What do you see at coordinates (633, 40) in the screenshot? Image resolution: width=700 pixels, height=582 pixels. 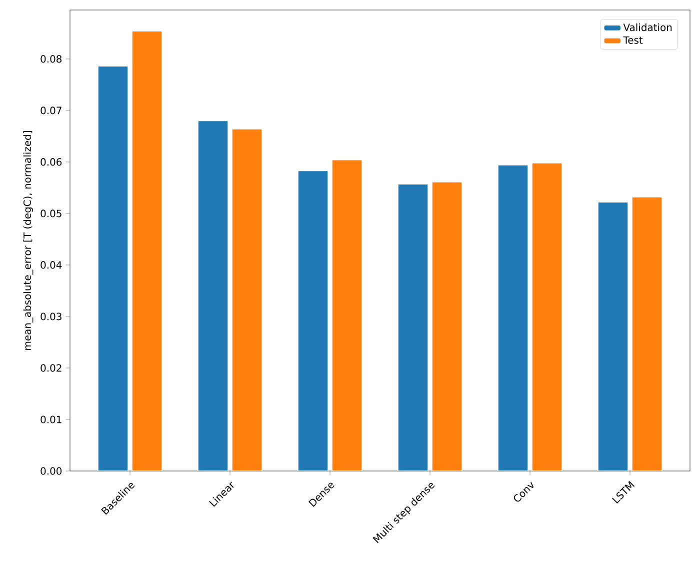 I see `legend-label: Test` at bounding box center [633, 40].